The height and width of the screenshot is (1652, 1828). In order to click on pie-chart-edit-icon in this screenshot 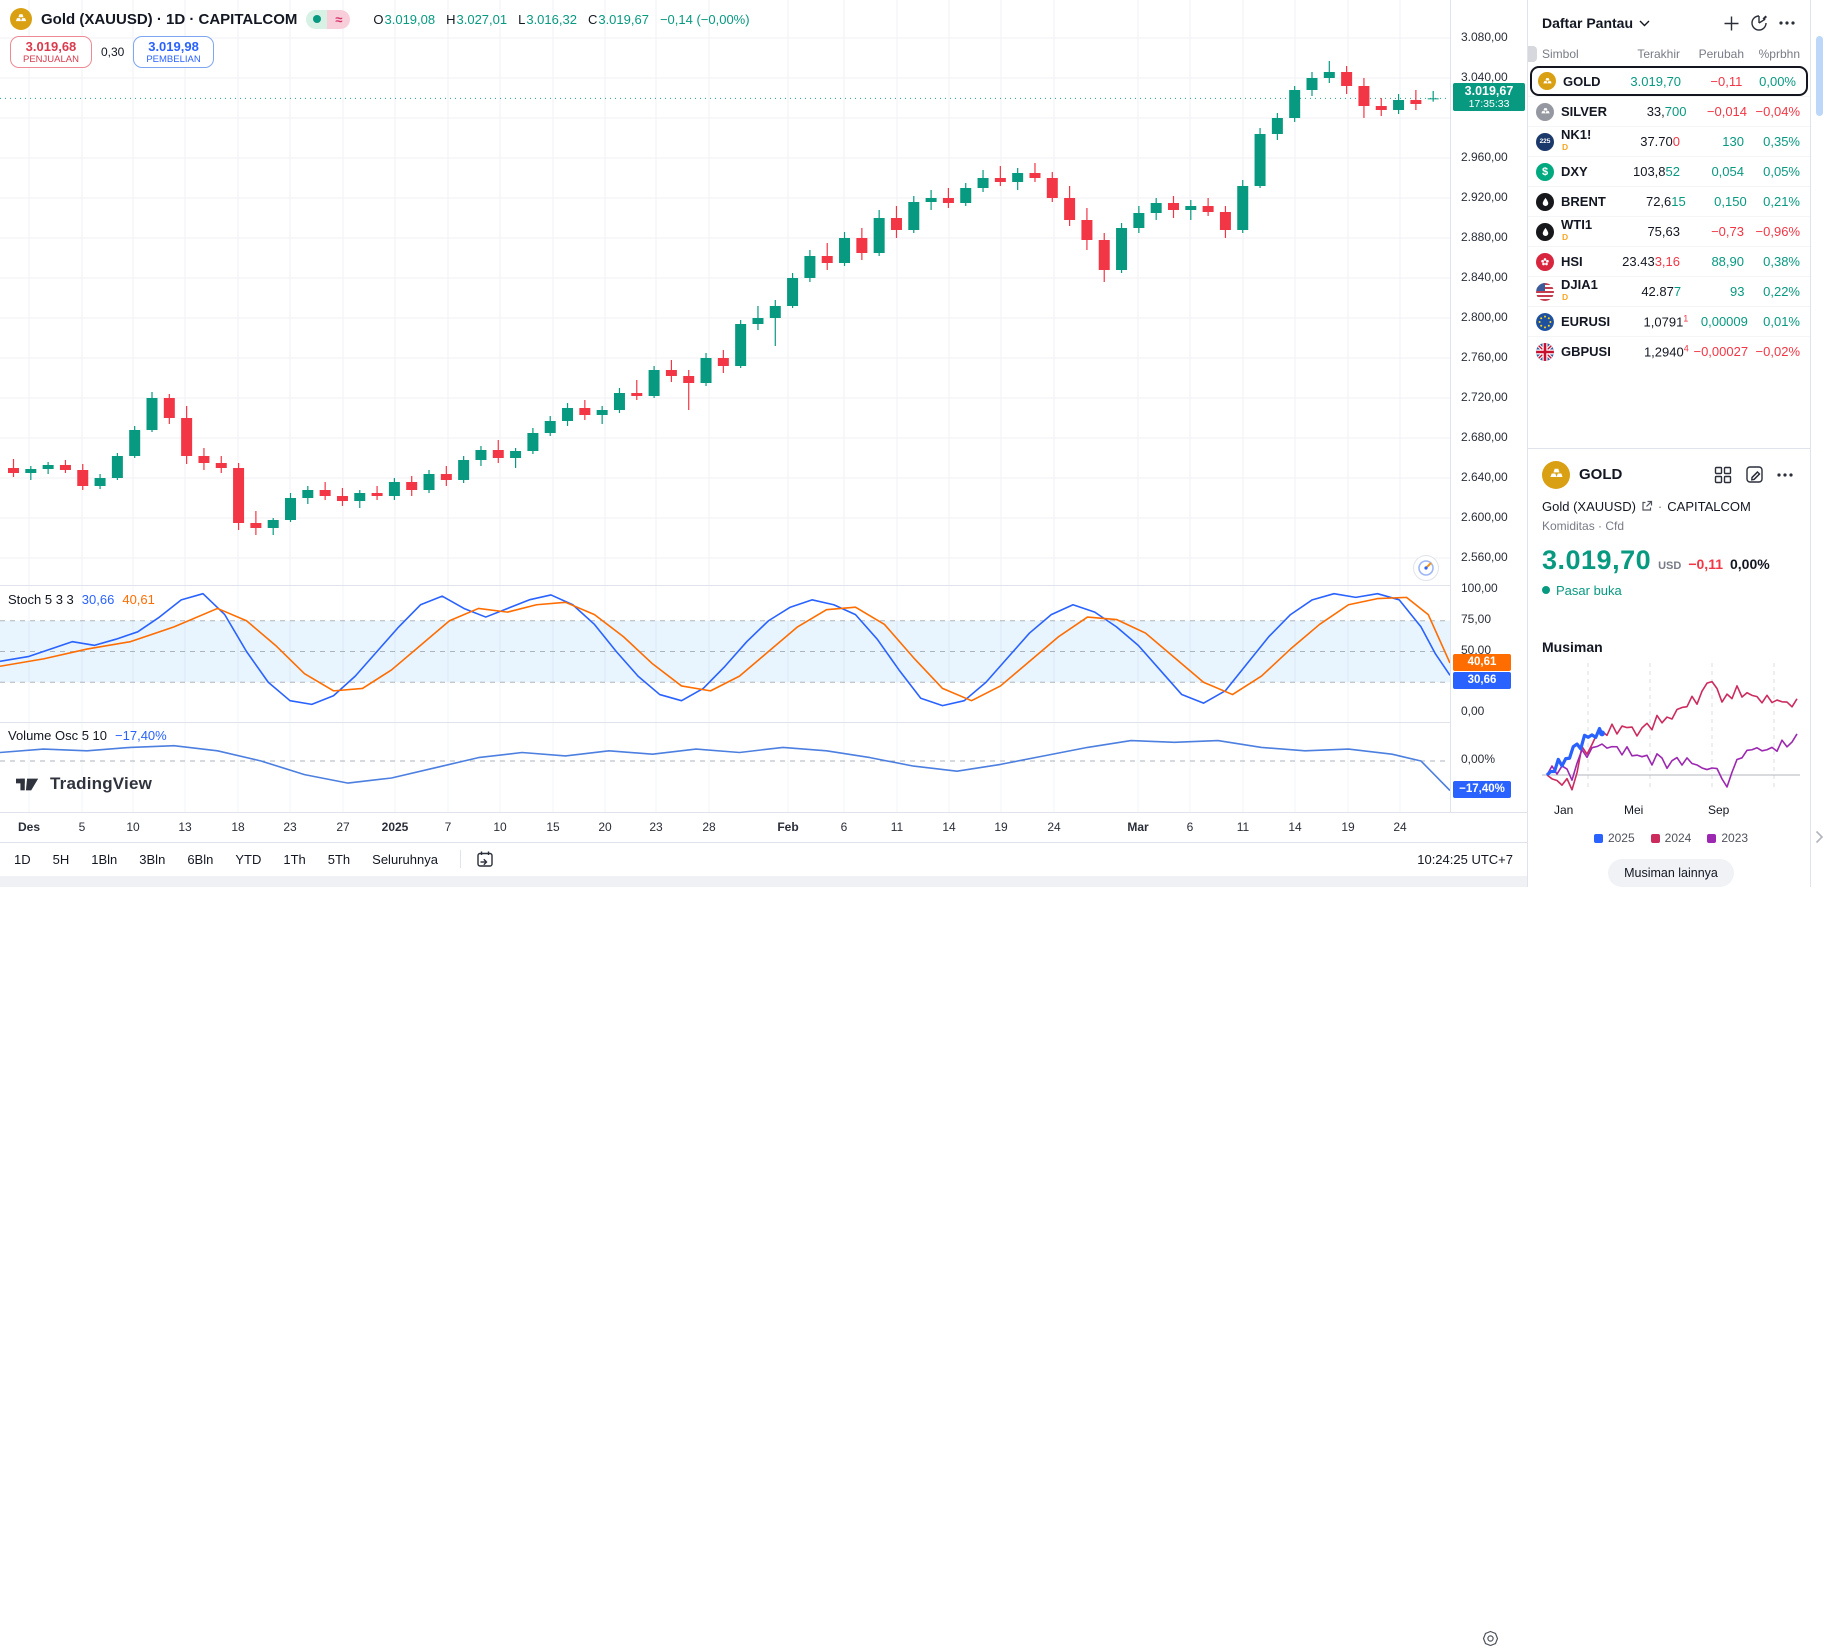, I will do `click(1759, 23)`.